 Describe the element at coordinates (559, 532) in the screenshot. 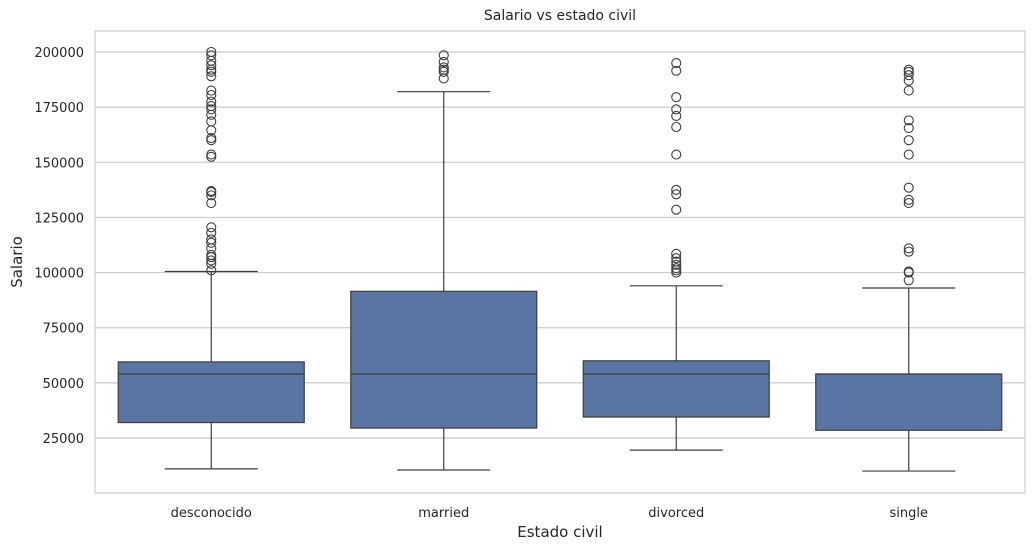

I see `x-axis-label: Estado civil` at that location.